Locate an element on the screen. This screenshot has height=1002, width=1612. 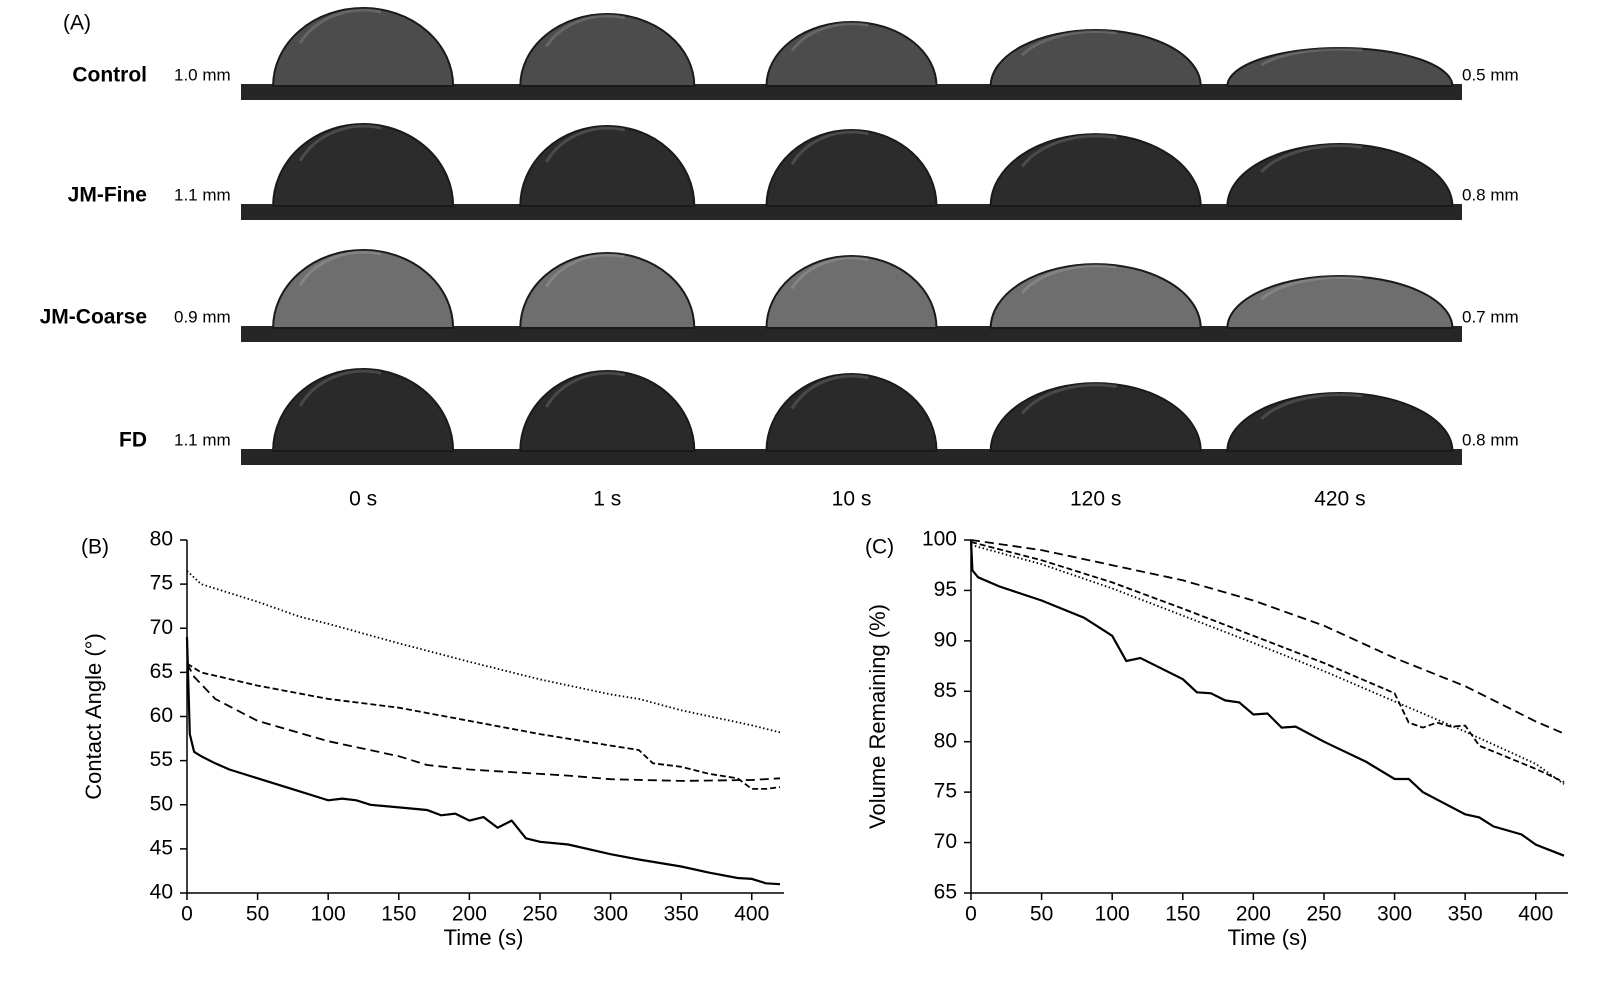
y-tick-label: 60 is located at coordinates (161, 715).